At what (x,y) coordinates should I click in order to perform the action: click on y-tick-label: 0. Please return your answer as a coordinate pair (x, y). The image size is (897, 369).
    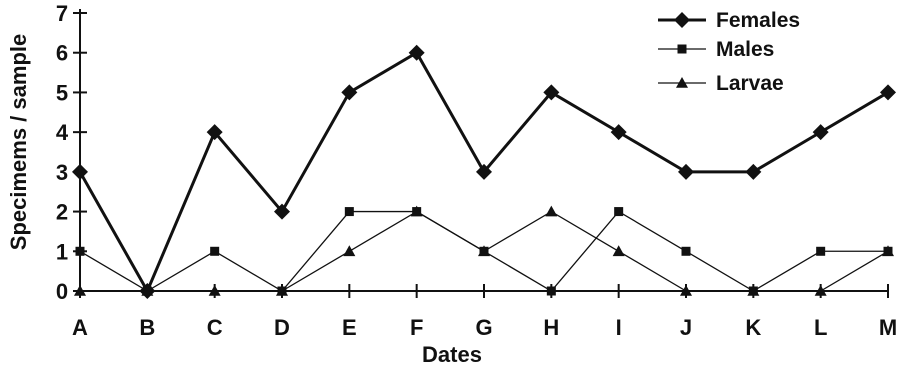
    Looking at the image, I should click on (62, 291).